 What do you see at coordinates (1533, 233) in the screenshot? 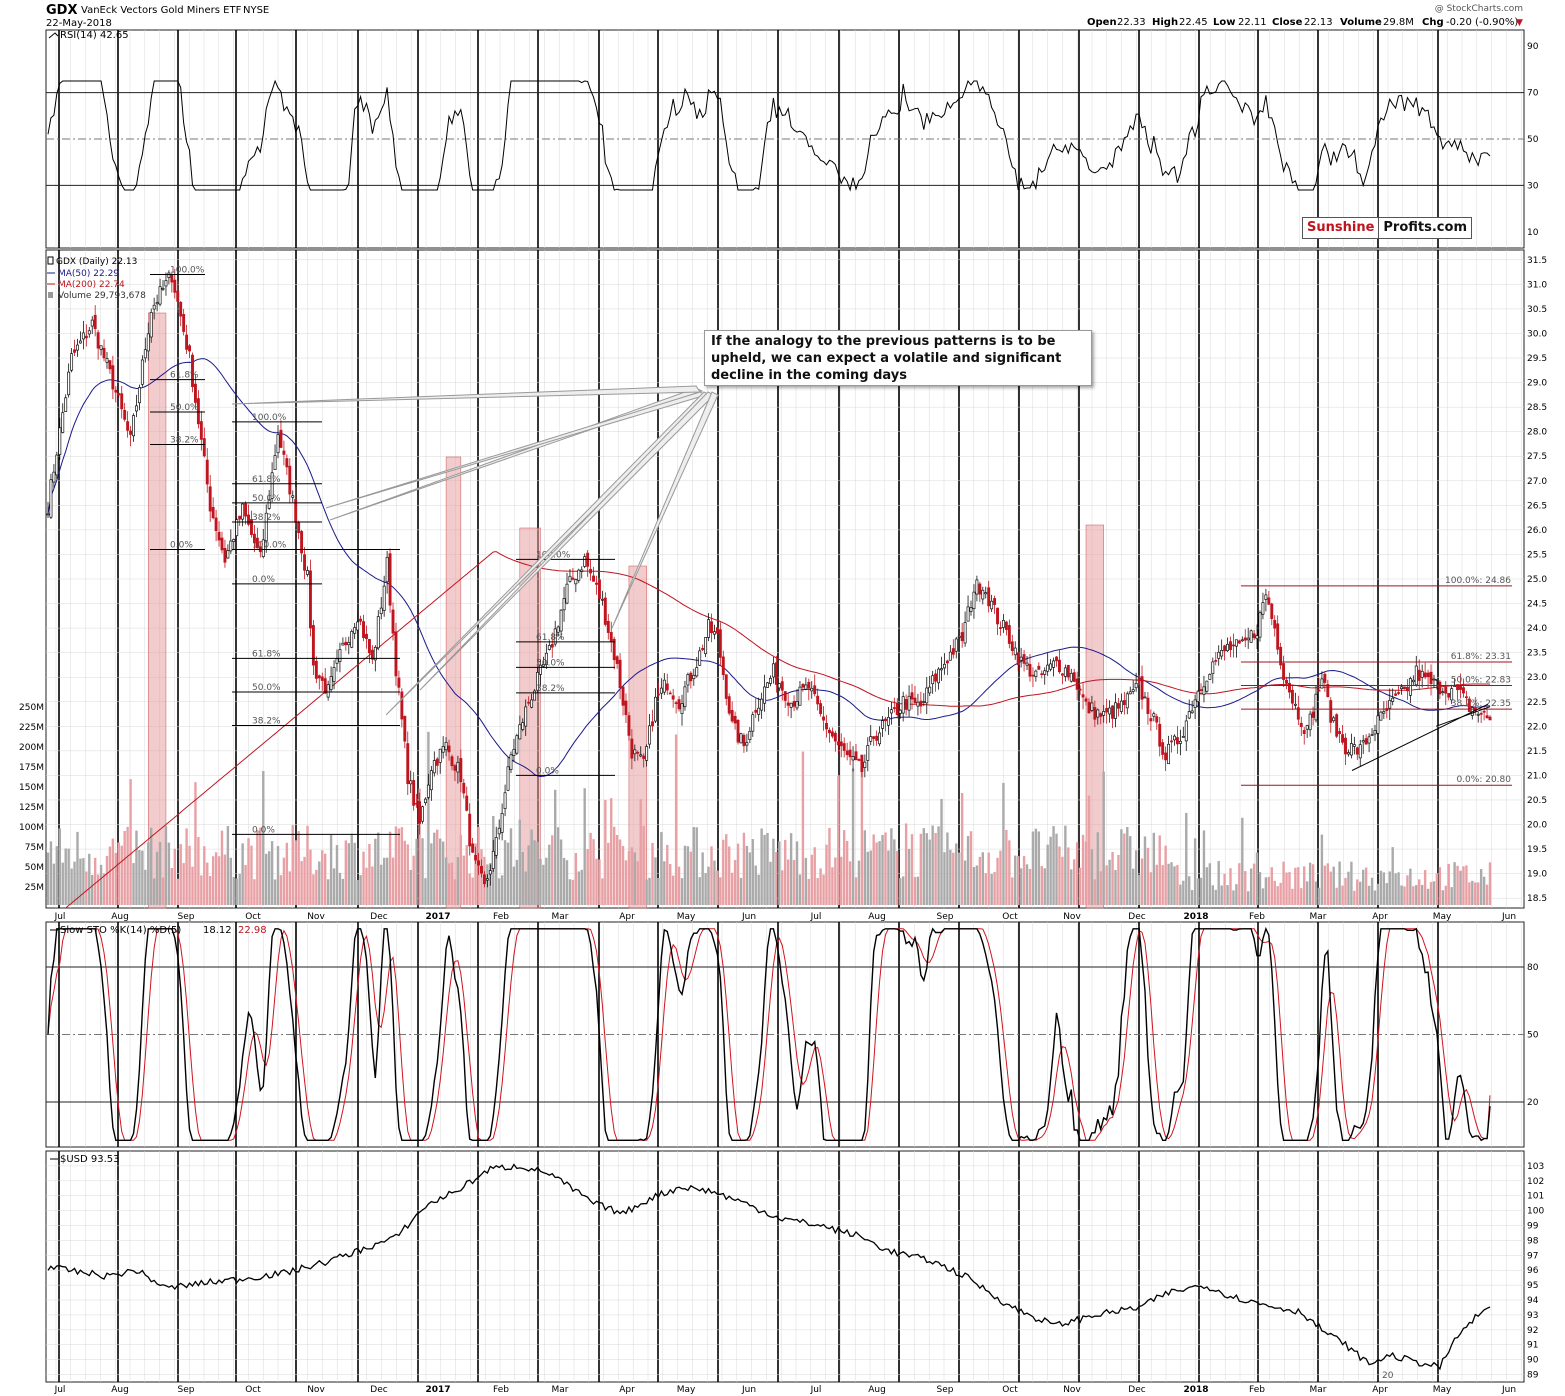
I see `rsi-tick-label: 10` at bounding box center [1533, 233].